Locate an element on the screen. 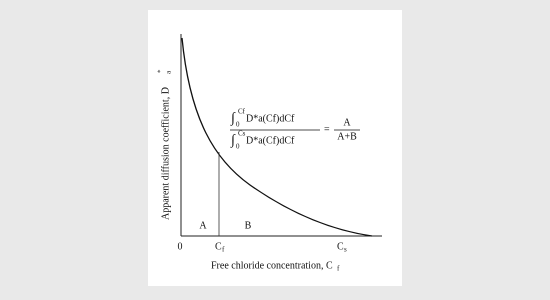  y-axis-title-sub: a is located at coordinates (169, 72).